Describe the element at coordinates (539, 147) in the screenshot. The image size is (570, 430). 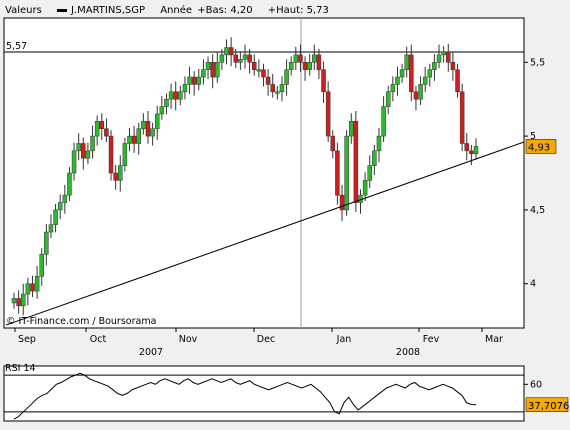
I see `last-value-label: 4,93` at that location.